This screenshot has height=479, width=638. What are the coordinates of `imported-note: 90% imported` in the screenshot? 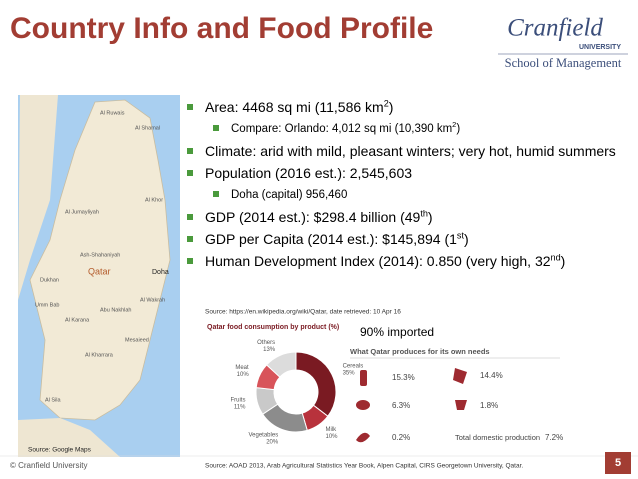 It's located at (397, 332).